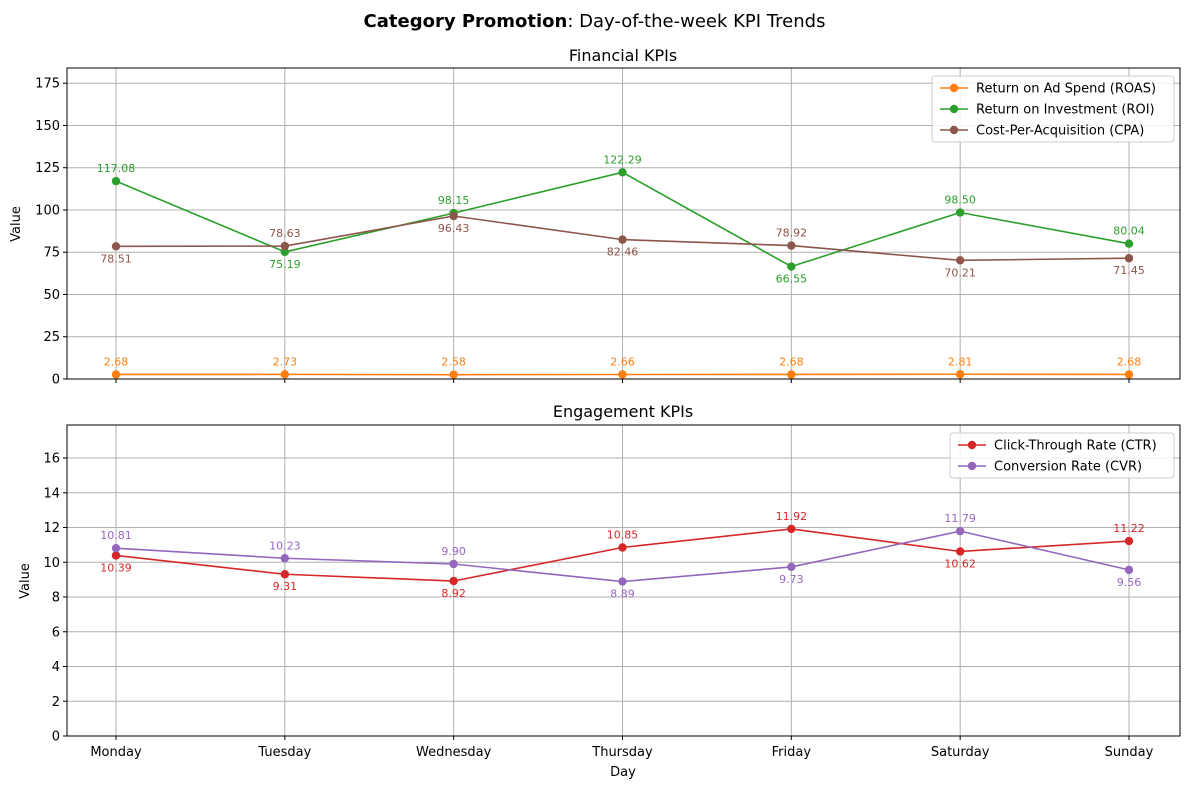 The image size is (1189, 788). Describe the element at coordinates (116, 168) in the screenshot. I see `data-label: 117.08` at that location.